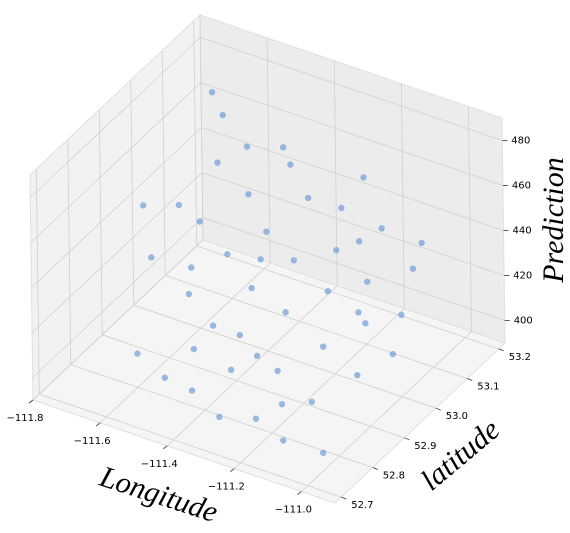 The height and width of the screenshot is (533, 570). I want to click on y-tick-label: 52.9, so click(425, 446).